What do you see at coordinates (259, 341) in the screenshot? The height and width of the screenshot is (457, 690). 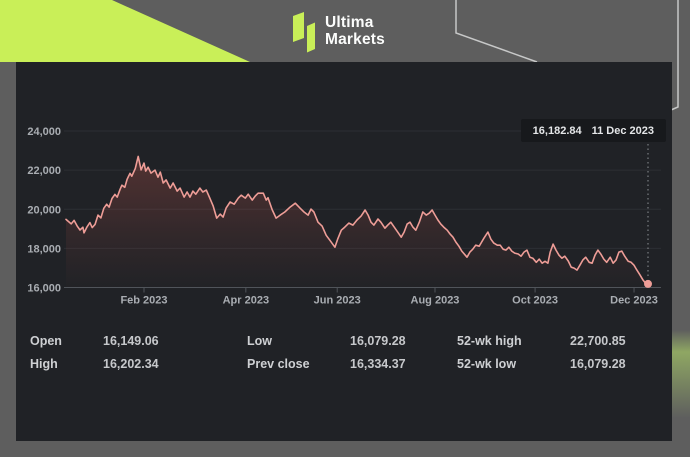 I see `stat-low-label: Low` at bounding box center [259, 341].